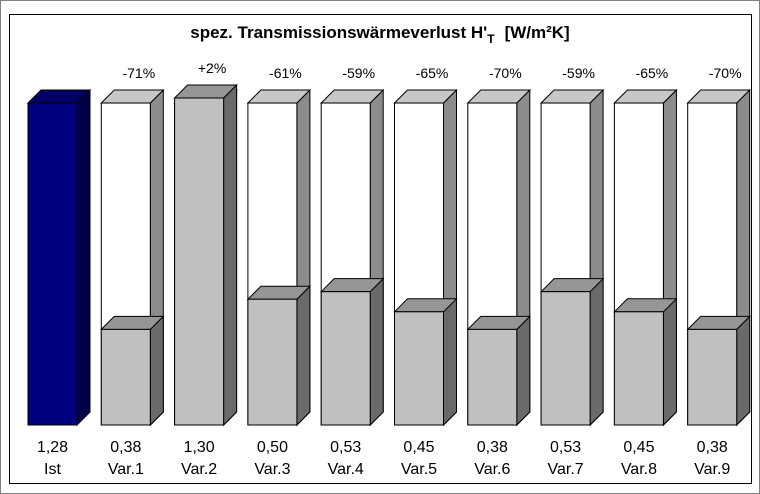 The width and height of the screenshot is (760, 494). What do you see at coordinates (491, 39) in the screenshot?
I see `title-subscript: T` at bounding box center [491, 39].